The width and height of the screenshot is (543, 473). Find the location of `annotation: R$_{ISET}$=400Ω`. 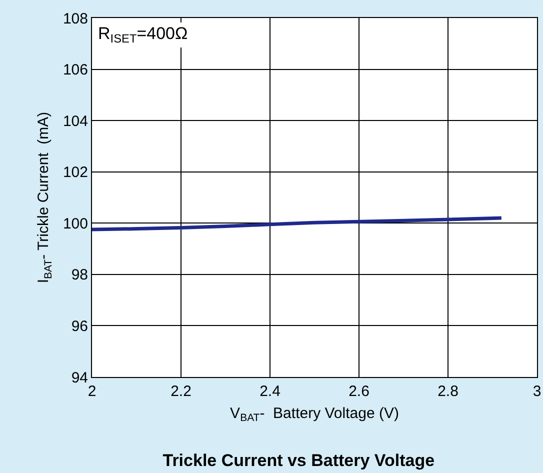

annotation: R$_{ISET}$=400Ω is located at coordinates (143, 35).